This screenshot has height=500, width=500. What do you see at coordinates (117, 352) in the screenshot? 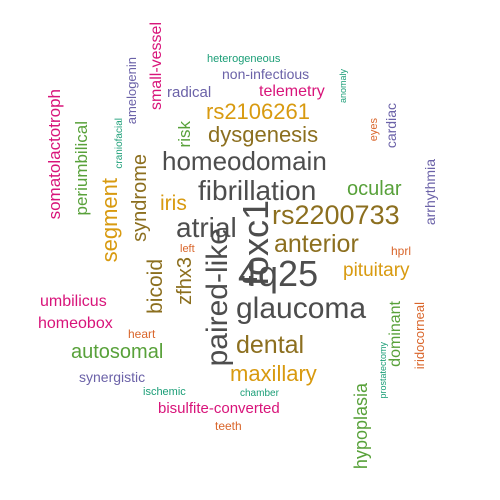
I see `word-autosomal: autosomal` at bounding box center [117, 352].